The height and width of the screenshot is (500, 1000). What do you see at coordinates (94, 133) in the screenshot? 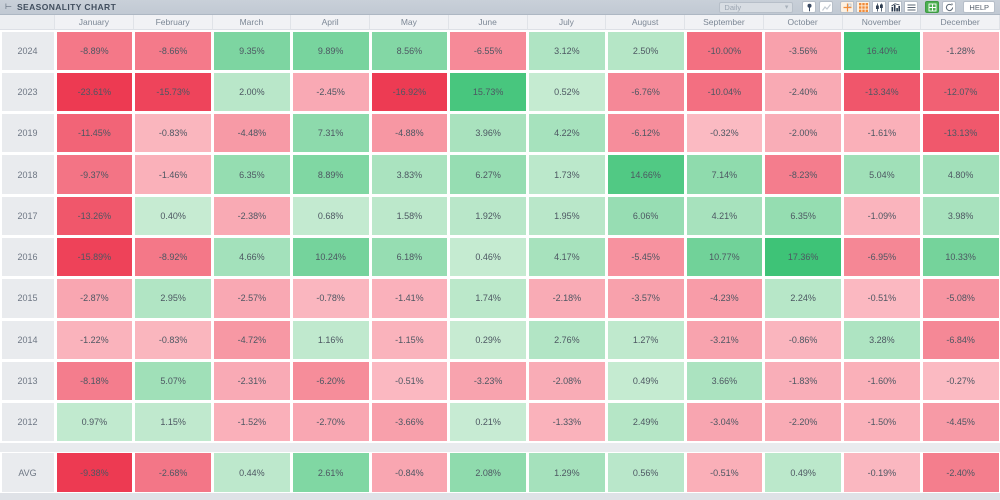
I see `heatmap-cell: -11.45%` at bounding box center [94, 133].